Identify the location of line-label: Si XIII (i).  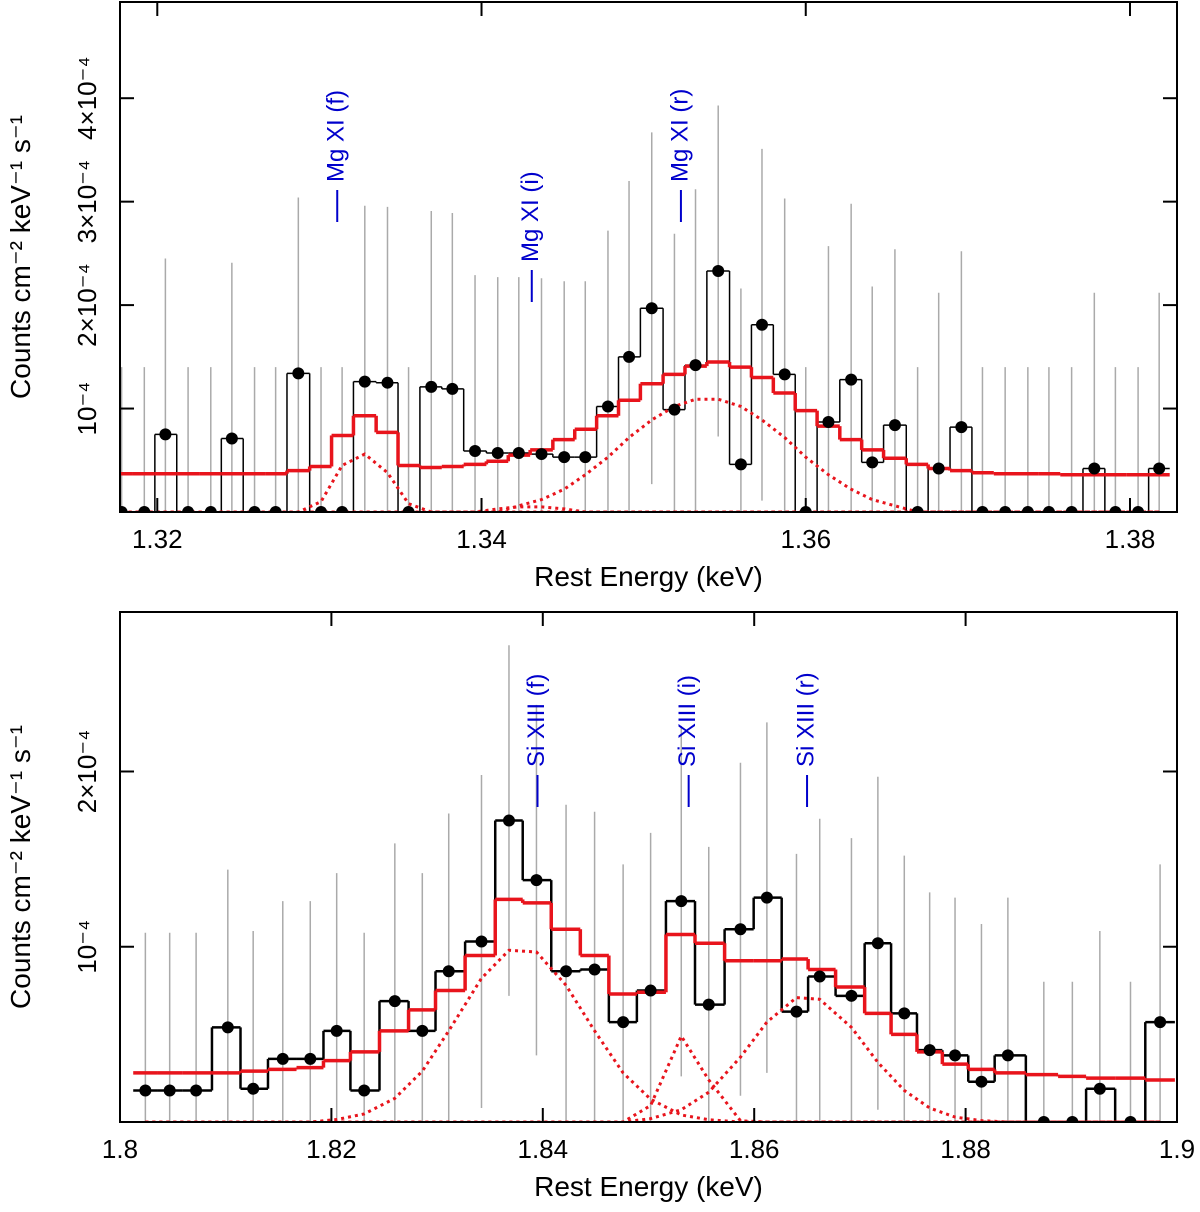
(687, 721).